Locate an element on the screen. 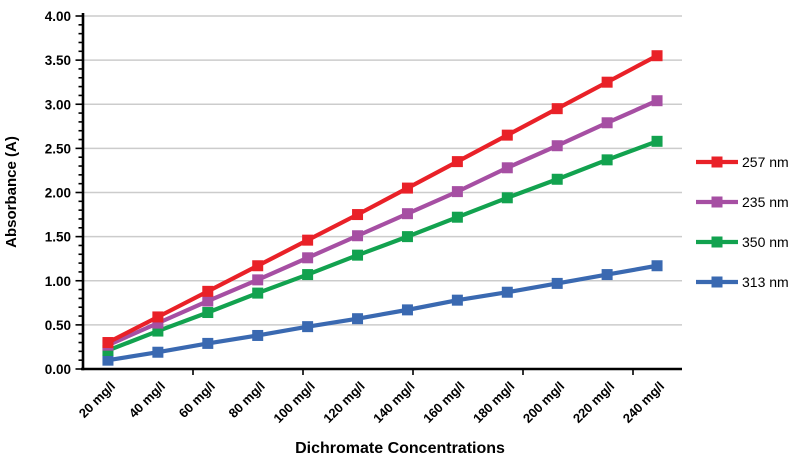 This screenshot has height=475, width=800. x-tick-label: 40 mg/l is located at coordinates (147, 400).